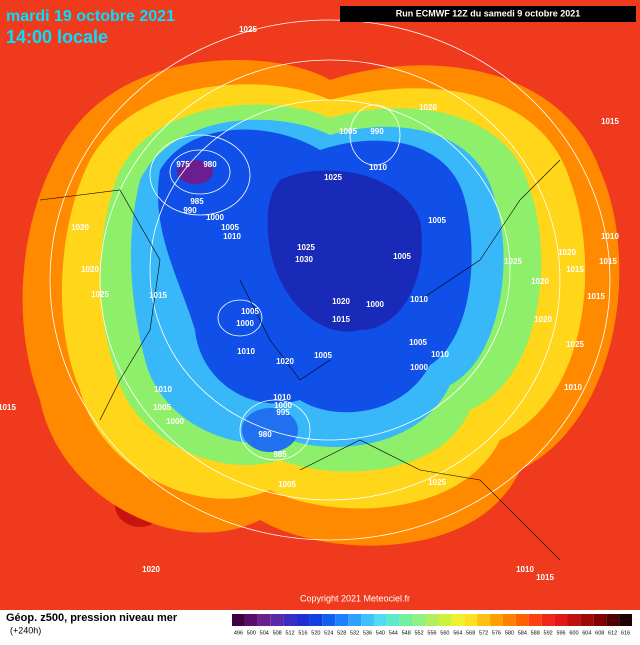 Image resolution: width=640 pixels, height=645 pixels. I want to click on legend-label: 568, so click(470, 633).